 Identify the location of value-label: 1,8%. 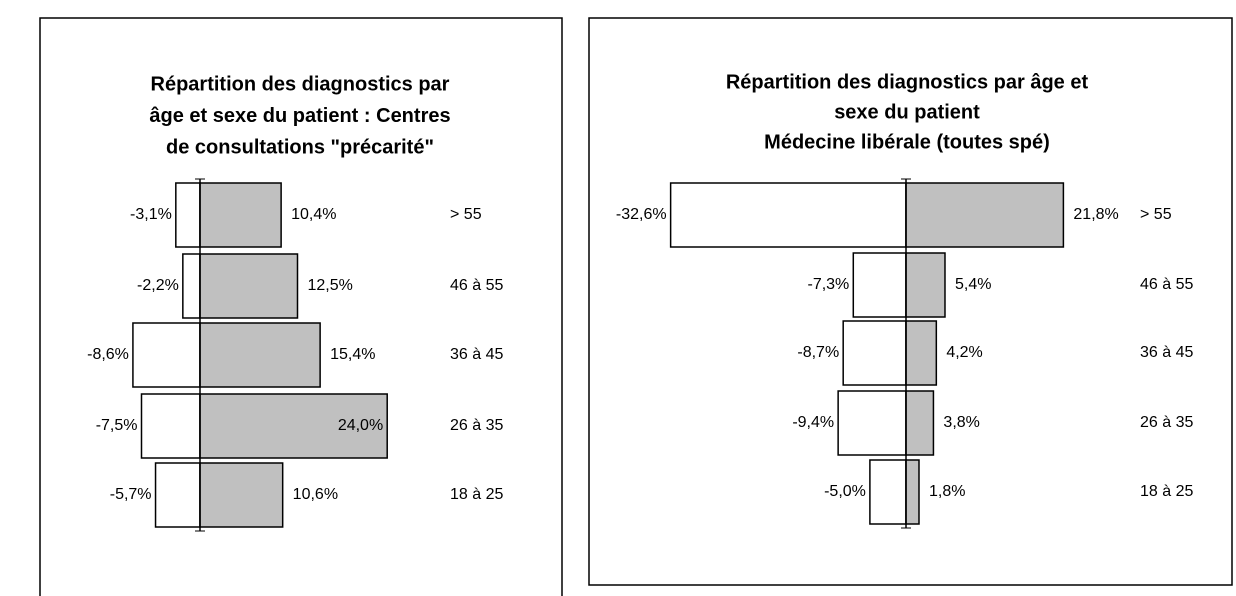
(947, 491).